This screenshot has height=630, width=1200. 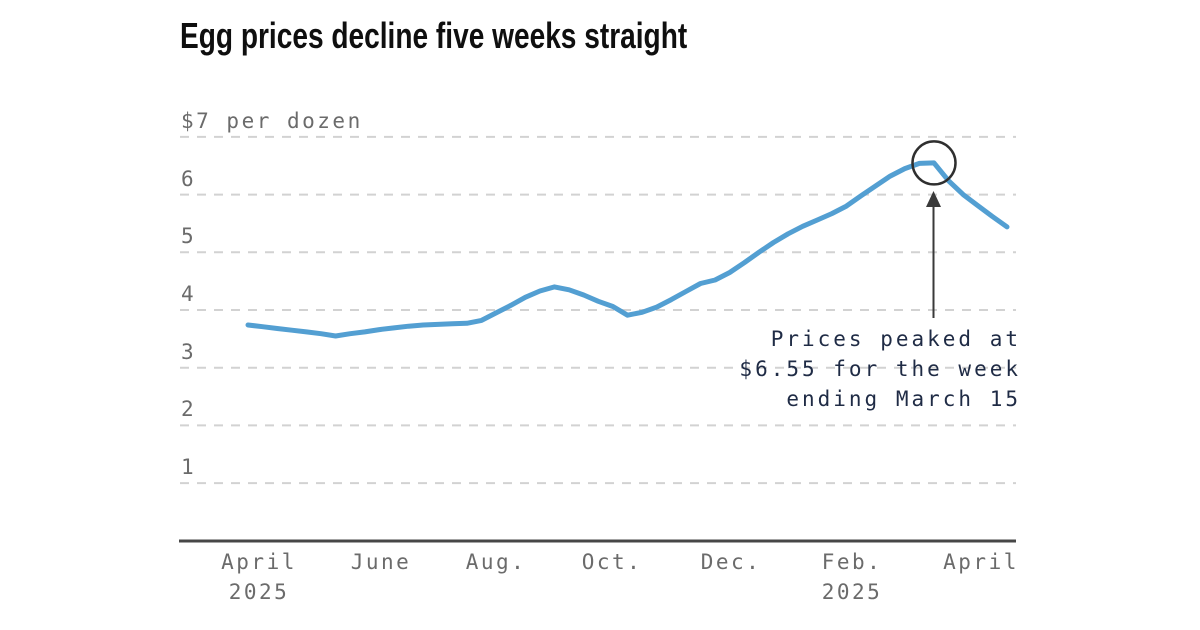 I want to click on x-axis-label: Dec., so click(x=731, y=562).